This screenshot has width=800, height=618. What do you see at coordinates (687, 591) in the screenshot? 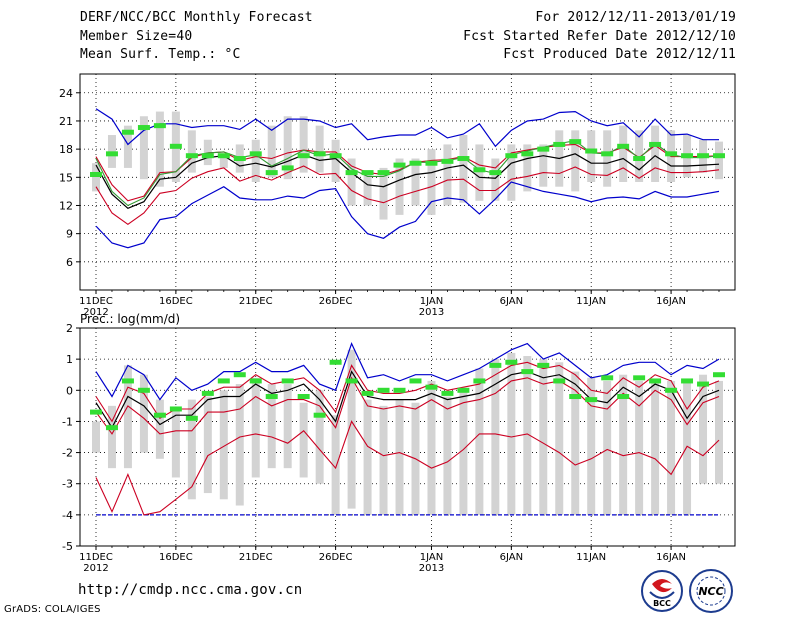
I see `logos: BCC NCC` at bounding box center [687, 591].